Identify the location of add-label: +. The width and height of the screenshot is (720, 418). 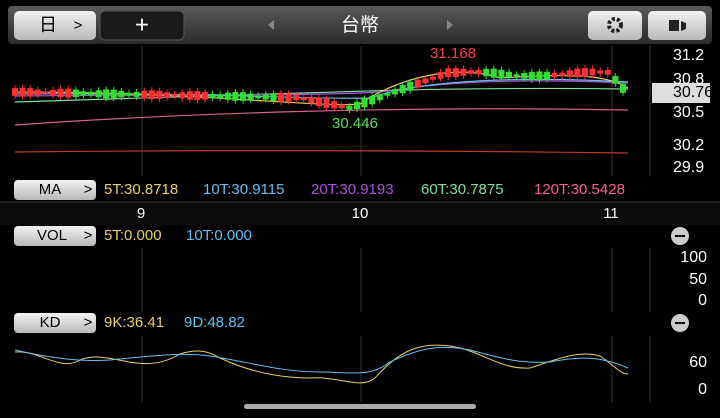
(142, 24).